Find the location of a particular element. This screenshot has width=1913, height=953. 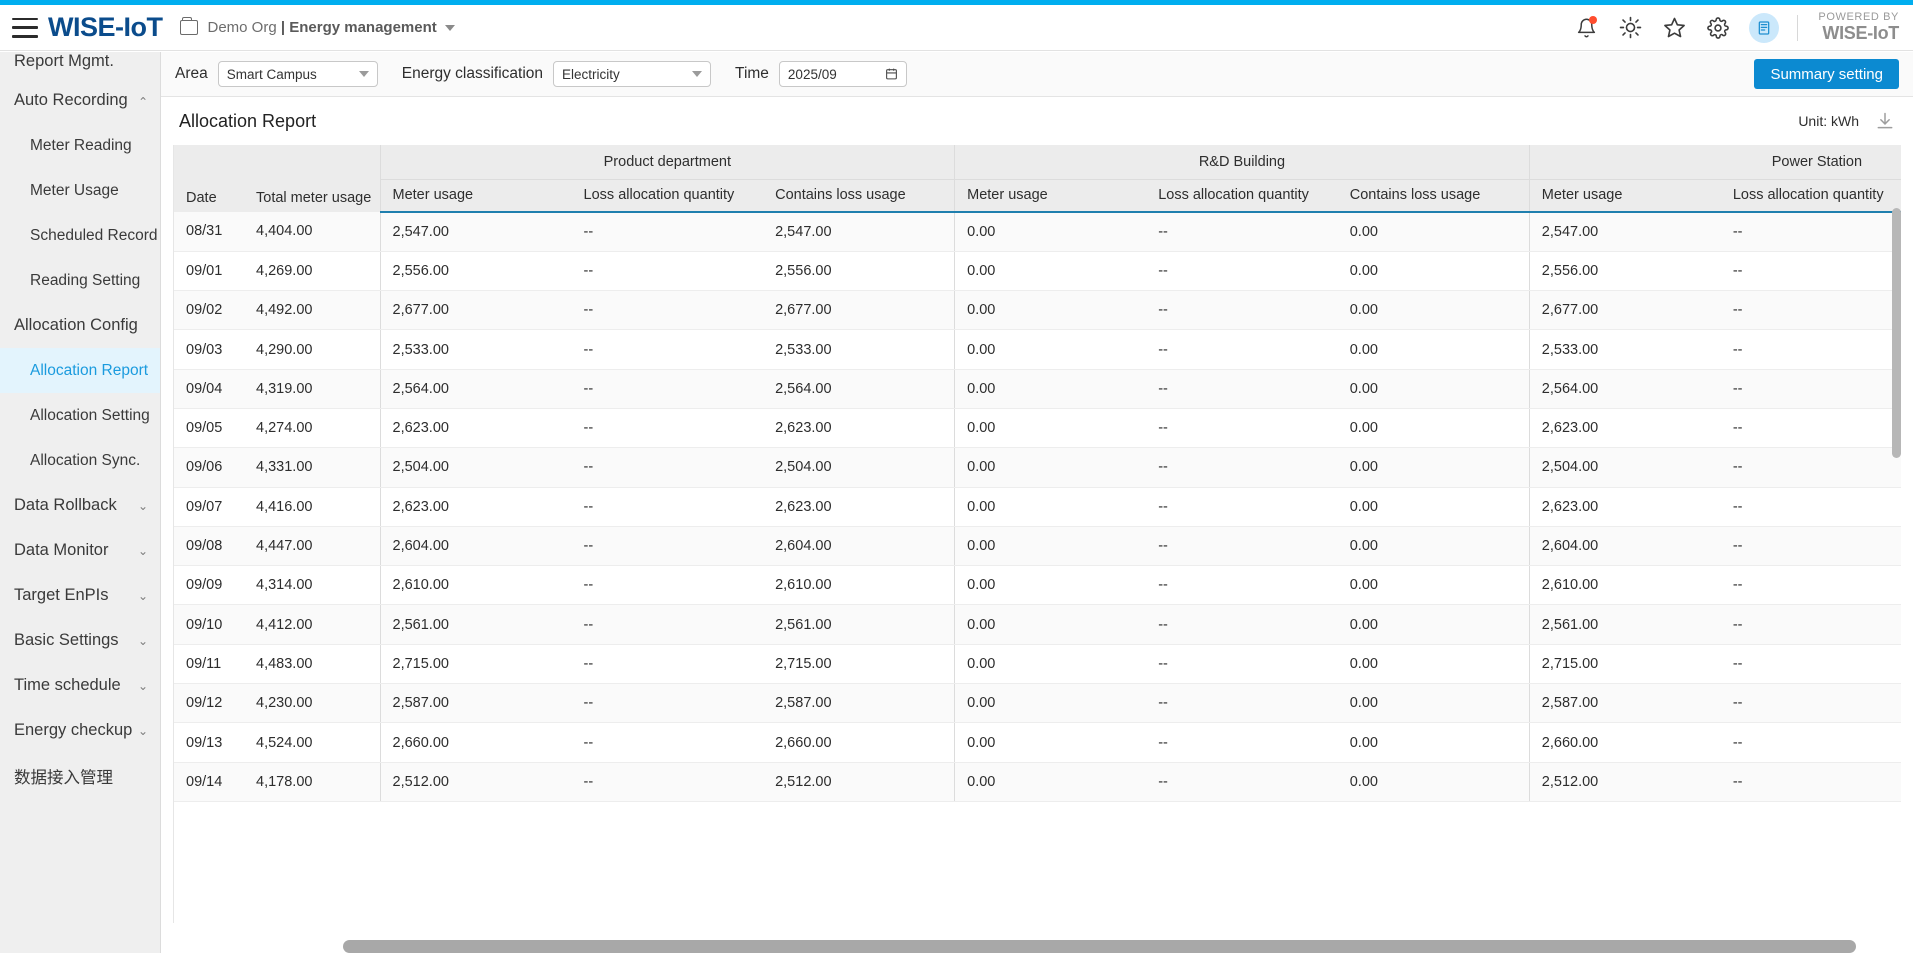

horizontal-scrollbar is located at coordinates (1128, 946).